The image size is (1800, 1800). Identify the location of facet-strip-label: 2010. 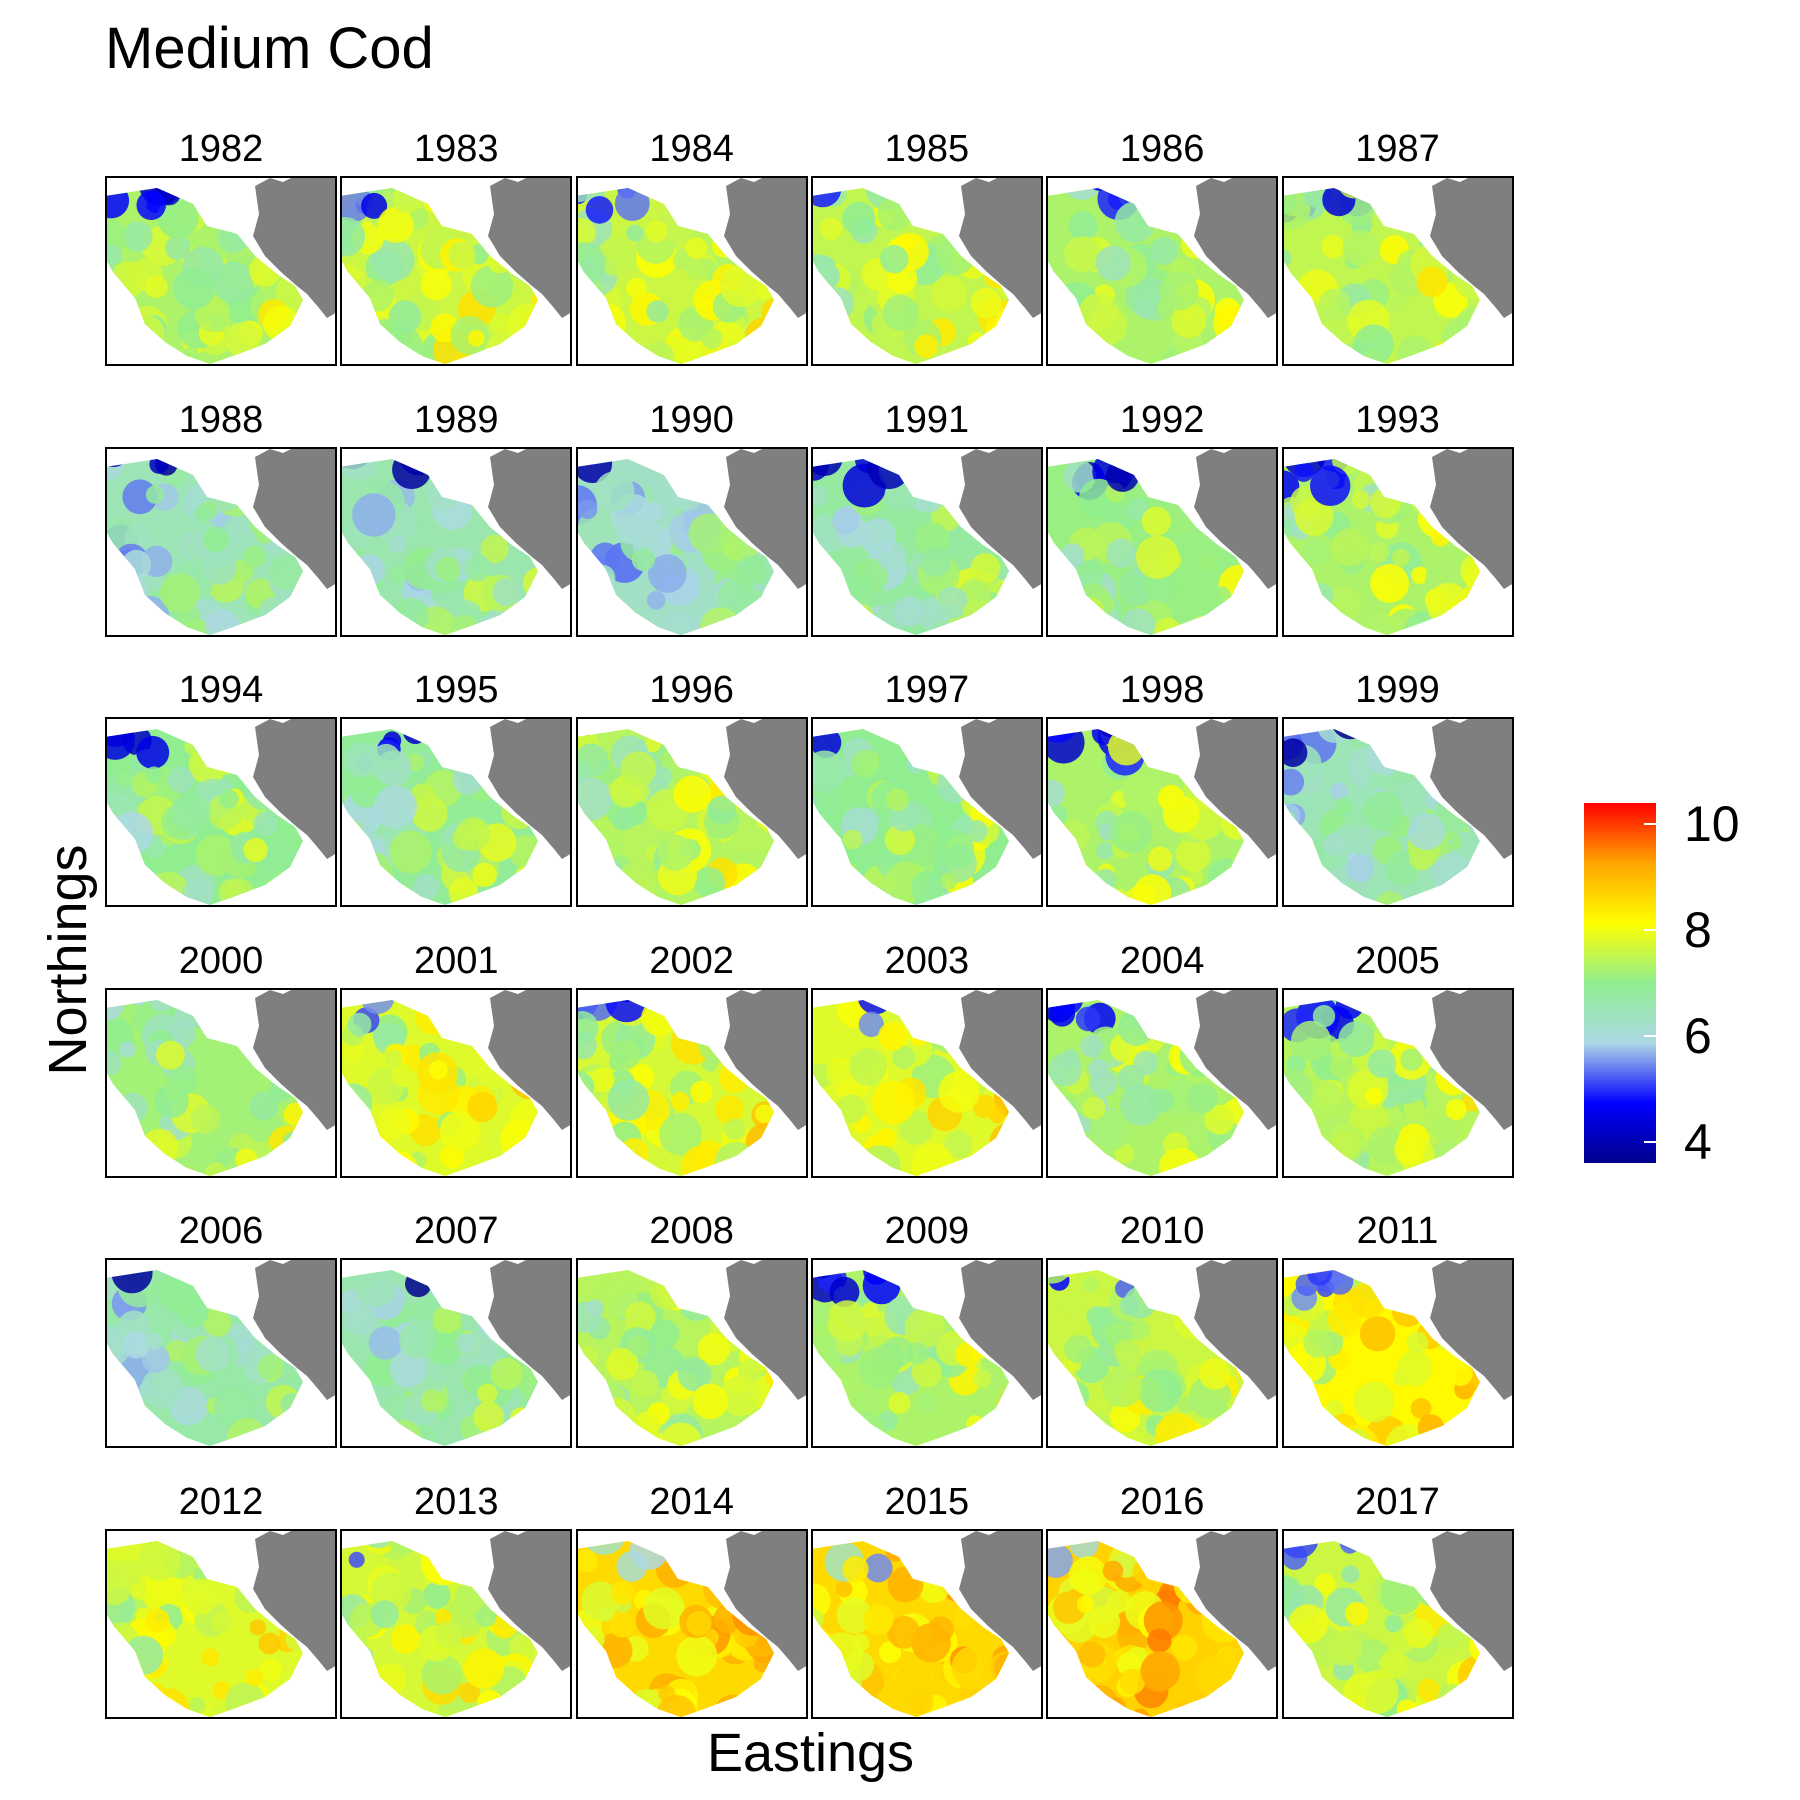
(1162, 1231).